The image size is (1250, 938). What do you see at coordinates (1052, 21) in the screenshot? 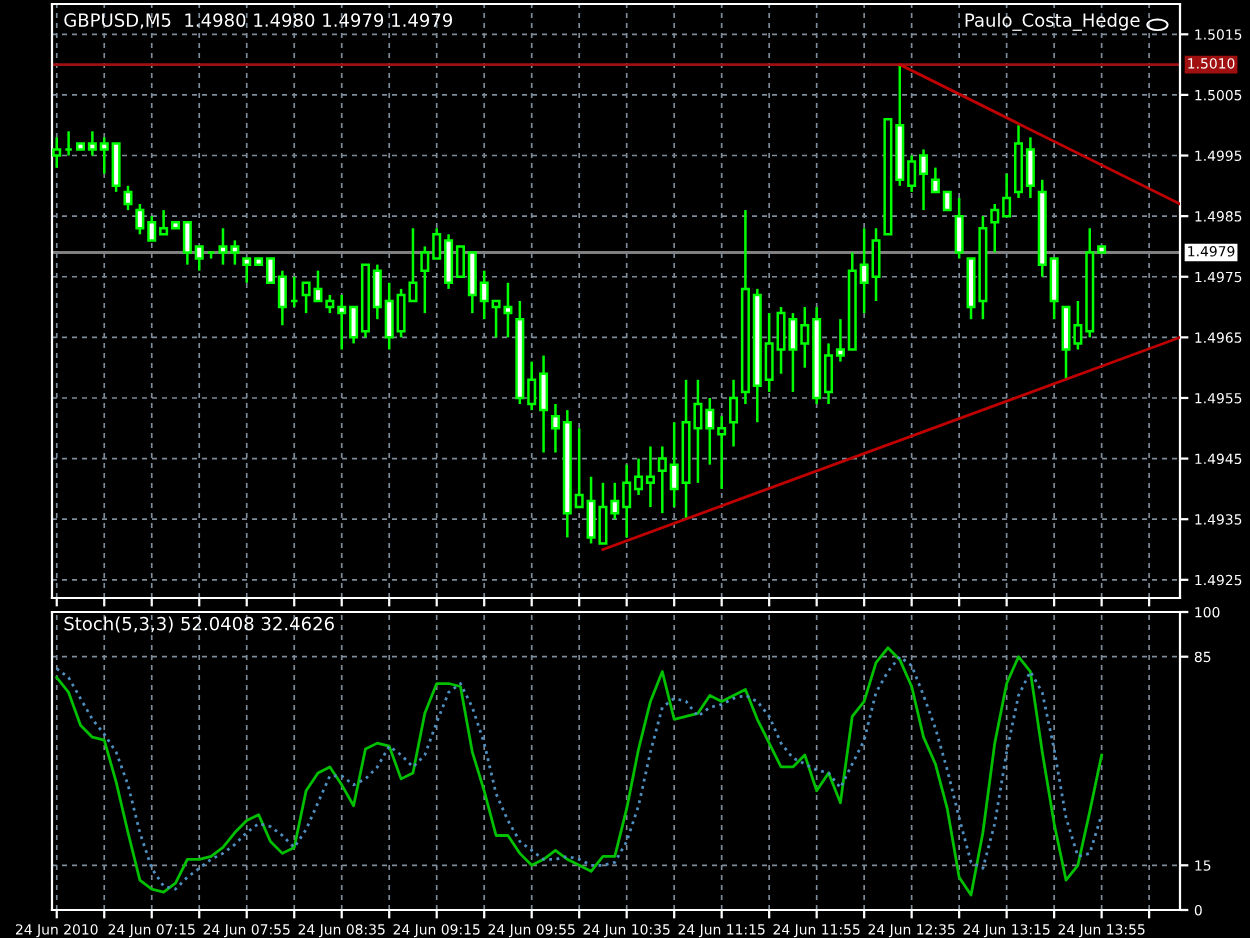
I see `annotation: Paulo_Costa_Hedge` at bounding box center [1052, 21].